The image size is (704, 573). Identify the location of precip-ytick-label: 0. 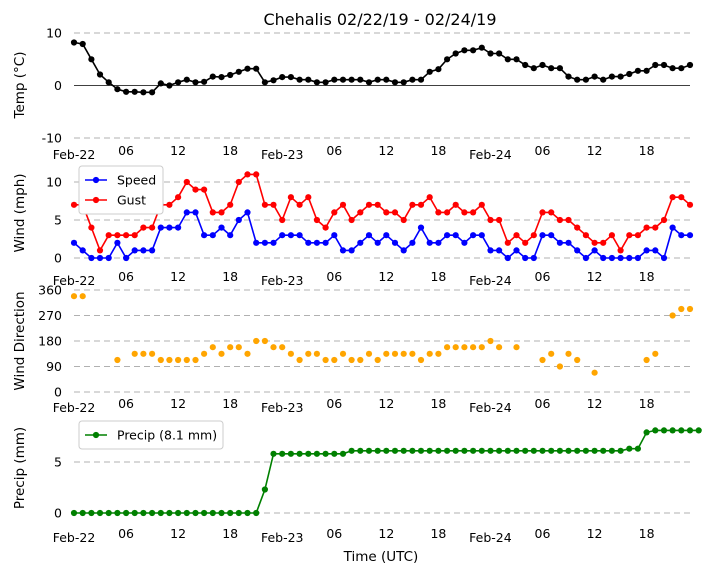
(58, 513).